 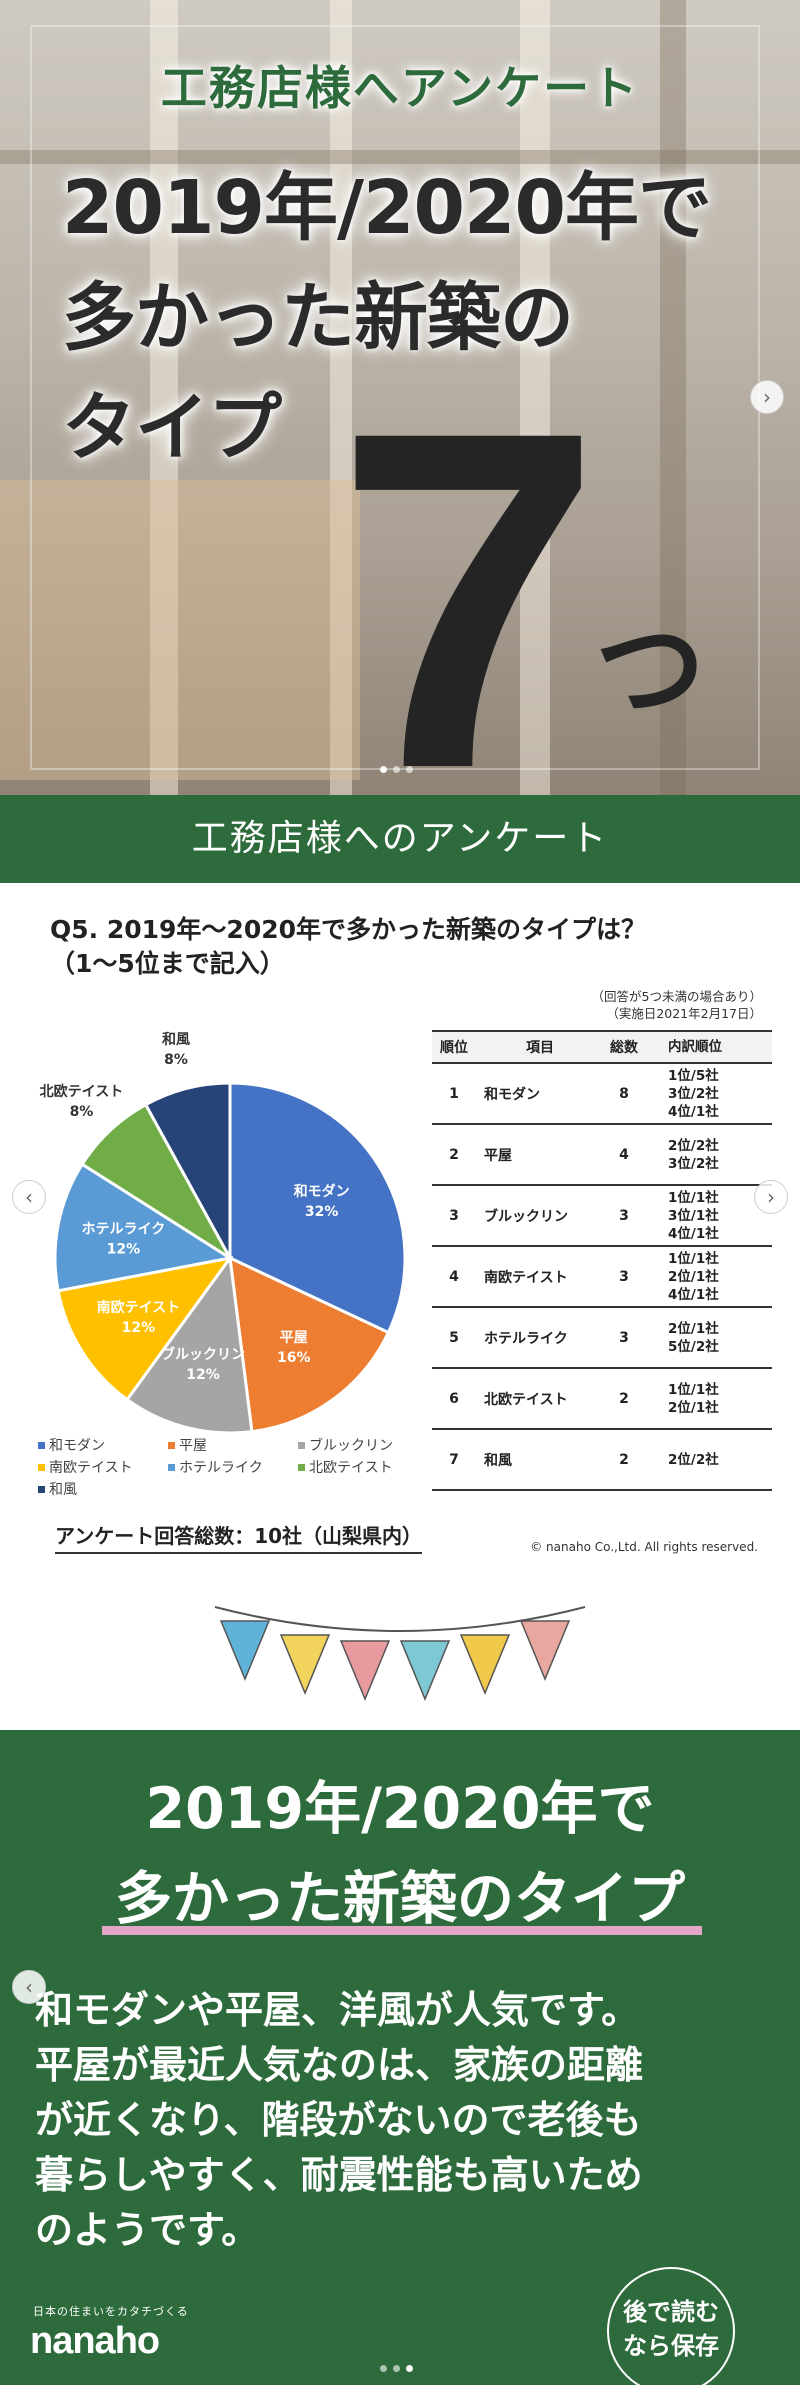 I want to click on chevron-left-icon: ‹, so click(x=29, y=1197).